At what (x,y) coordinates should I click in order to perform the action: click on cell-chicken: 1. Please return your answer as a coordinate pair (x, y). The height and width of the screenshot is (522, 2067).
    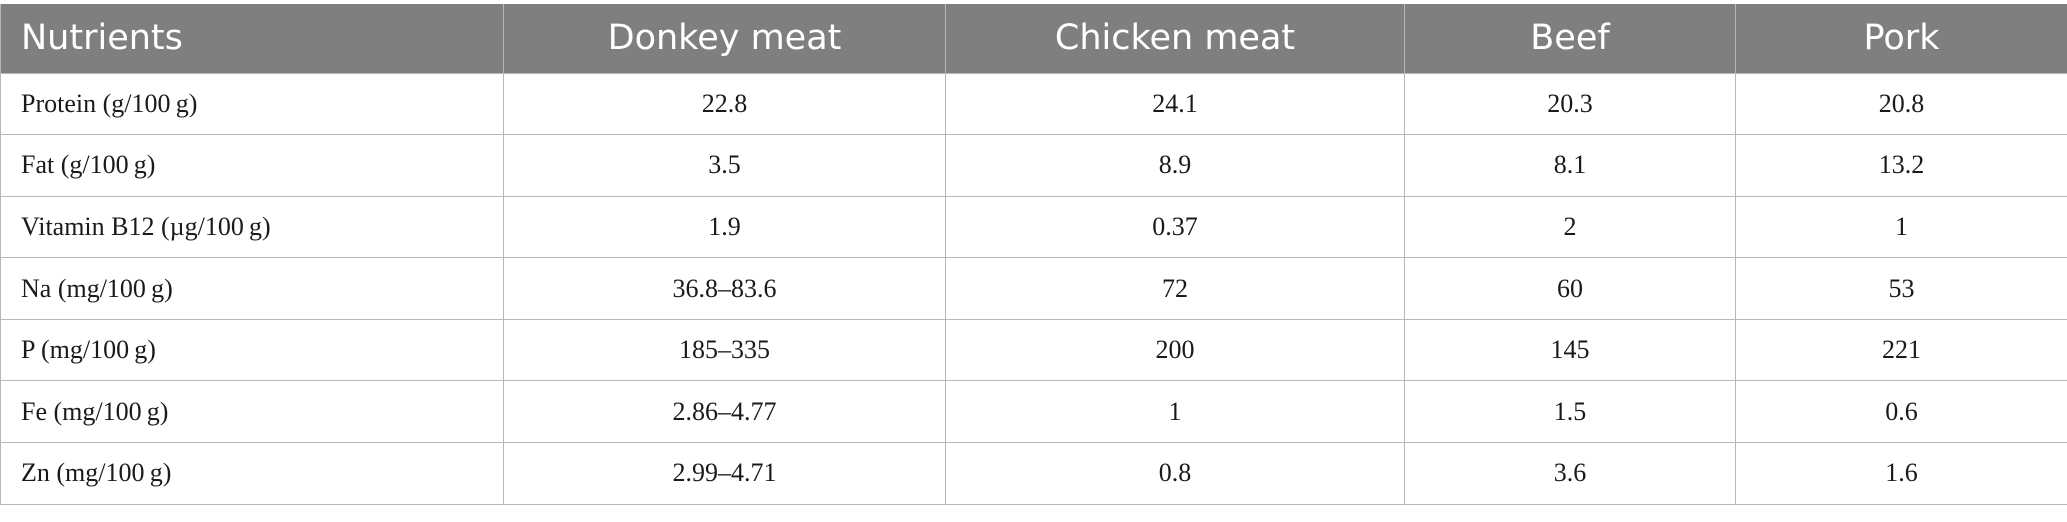
    Looking at the image, I should click on (1175, 412).